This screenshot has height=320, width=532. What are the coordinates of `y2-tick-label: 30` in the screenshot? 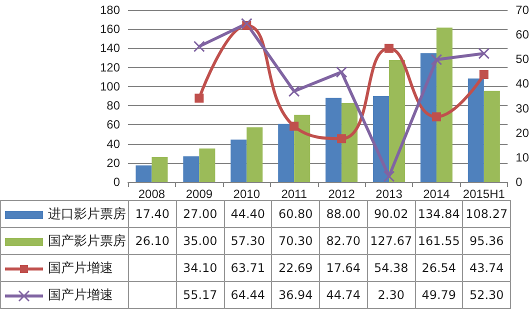 It's located at (523, 108).